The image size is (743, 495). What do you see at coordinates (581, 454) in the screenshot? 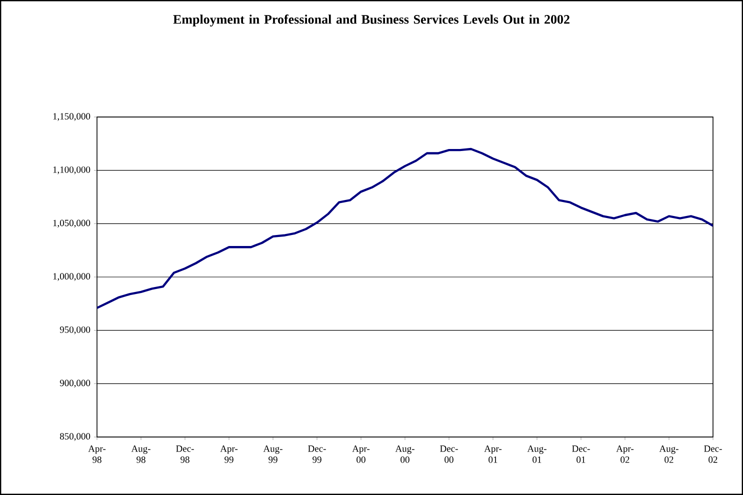
I see `x-tick-label: Dec-01` at bounding box center [581, 454].